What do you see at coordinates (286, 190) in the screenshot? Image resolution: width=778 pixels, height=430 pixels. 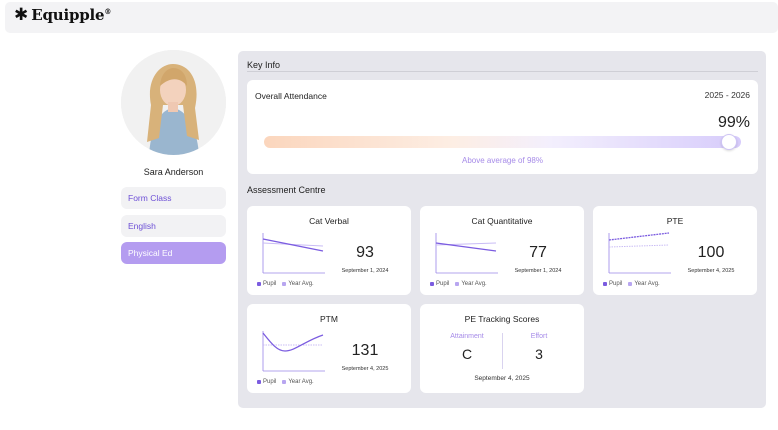 I see `assessment-title: Assessment Centre` at bounding box center [286, 190].